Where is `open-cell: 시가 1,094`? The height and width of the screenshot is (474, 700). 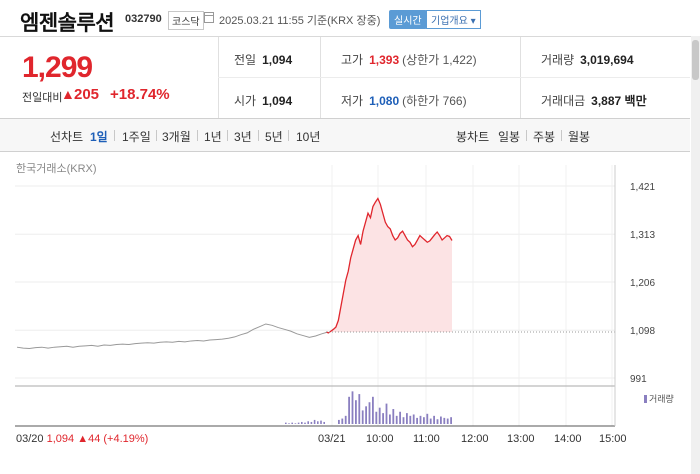
open-cell: 시가 1,094 is located at coordinates (263, 100).